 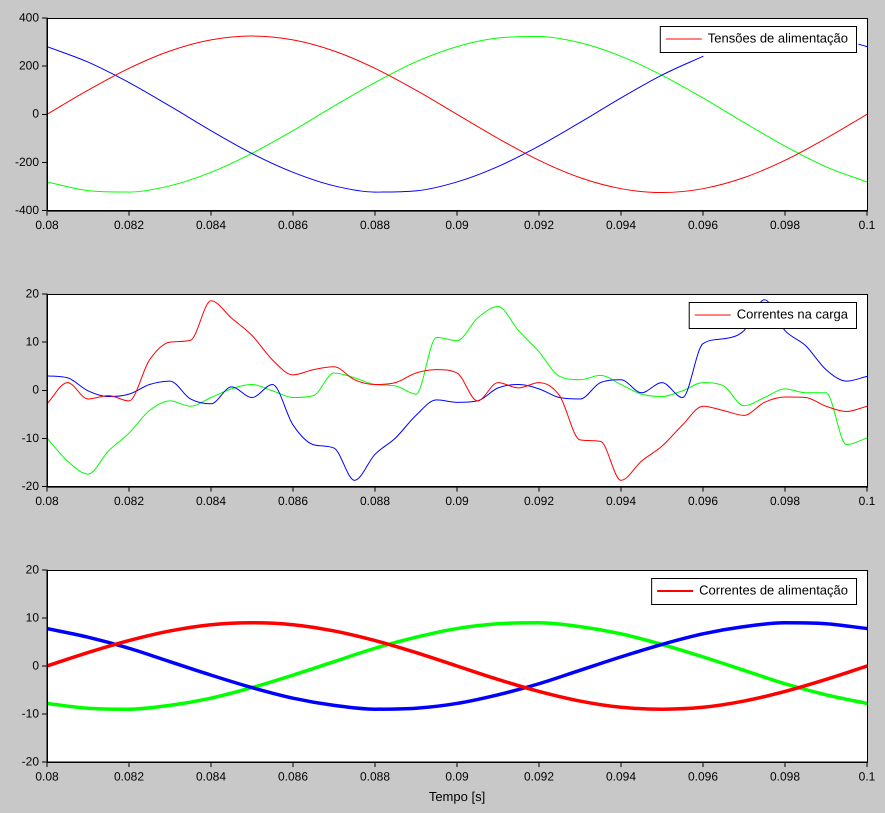 I want to click on y-tick-label: 200, so click(x=29, y=65).